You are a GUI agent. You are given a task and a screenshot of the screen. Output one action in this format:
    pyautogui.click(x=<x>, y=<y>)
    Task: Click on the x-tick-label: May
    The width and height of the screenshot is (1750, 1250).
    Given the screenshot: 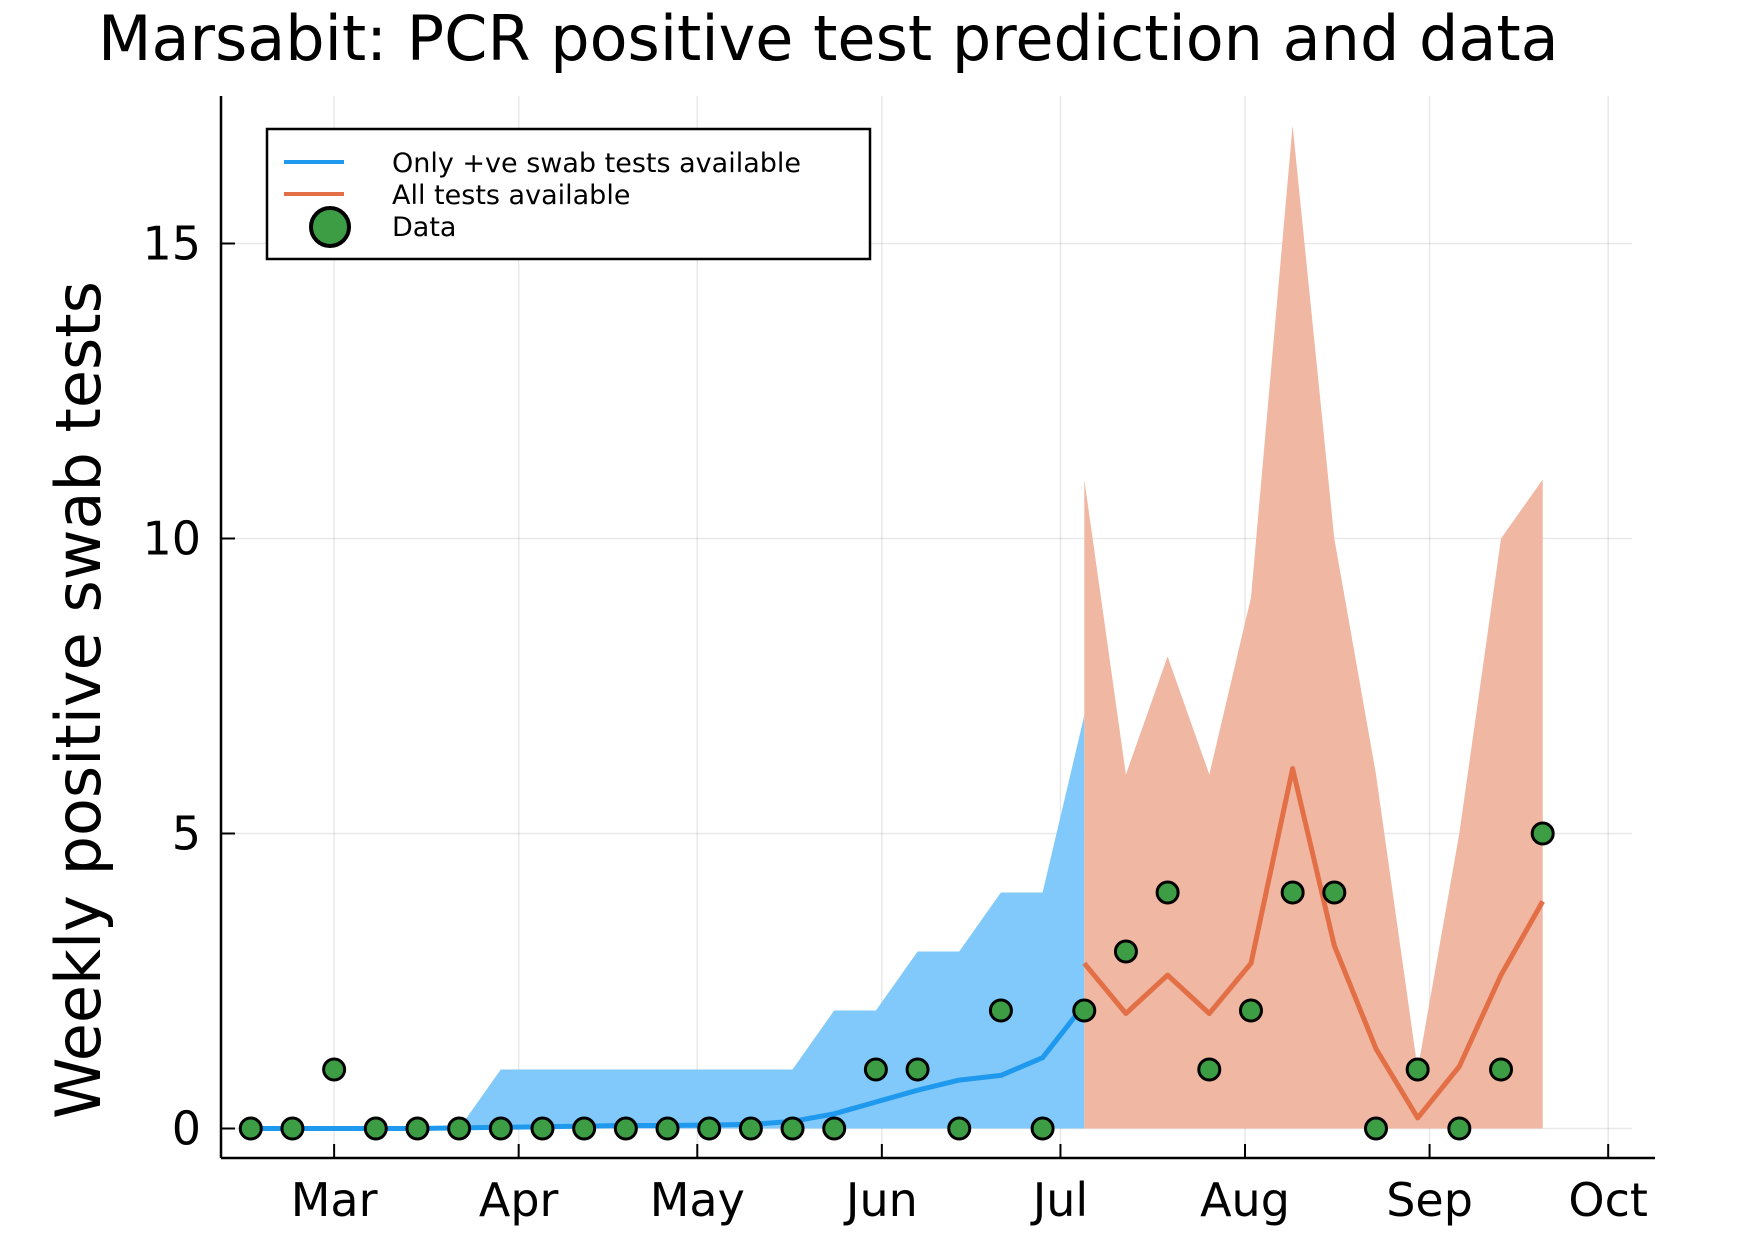 What is the action you would take?
    pyautogui.click(x=697, y=1200)
    